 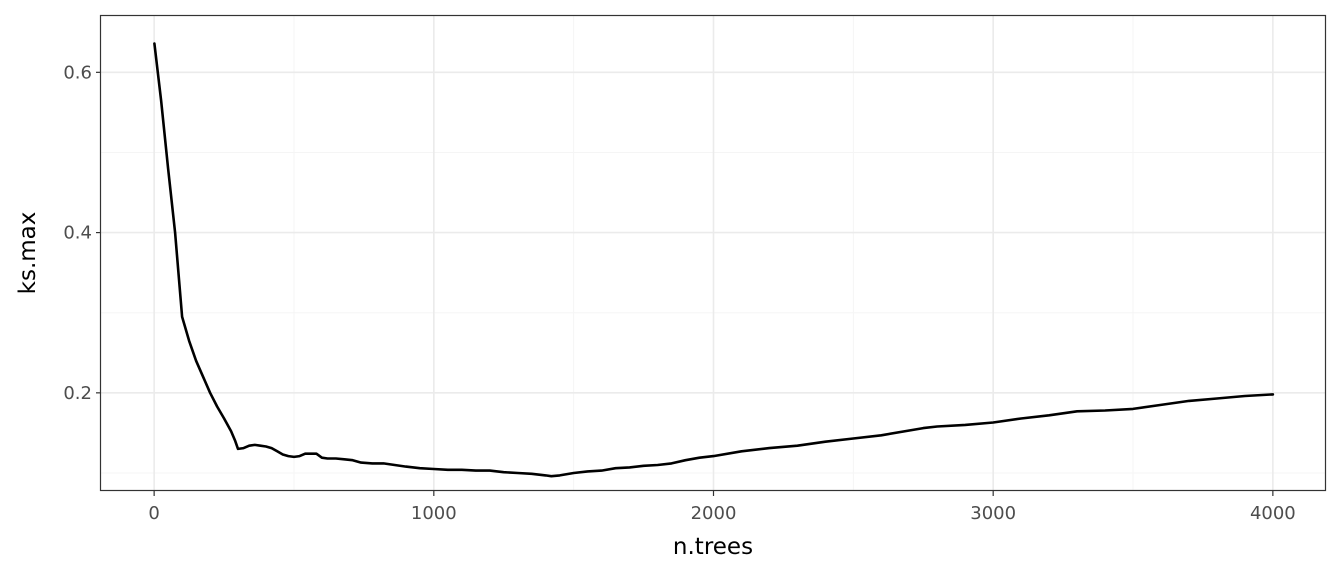 I want to click on y-tick-label: 0.2, so click(x=77, y=393).